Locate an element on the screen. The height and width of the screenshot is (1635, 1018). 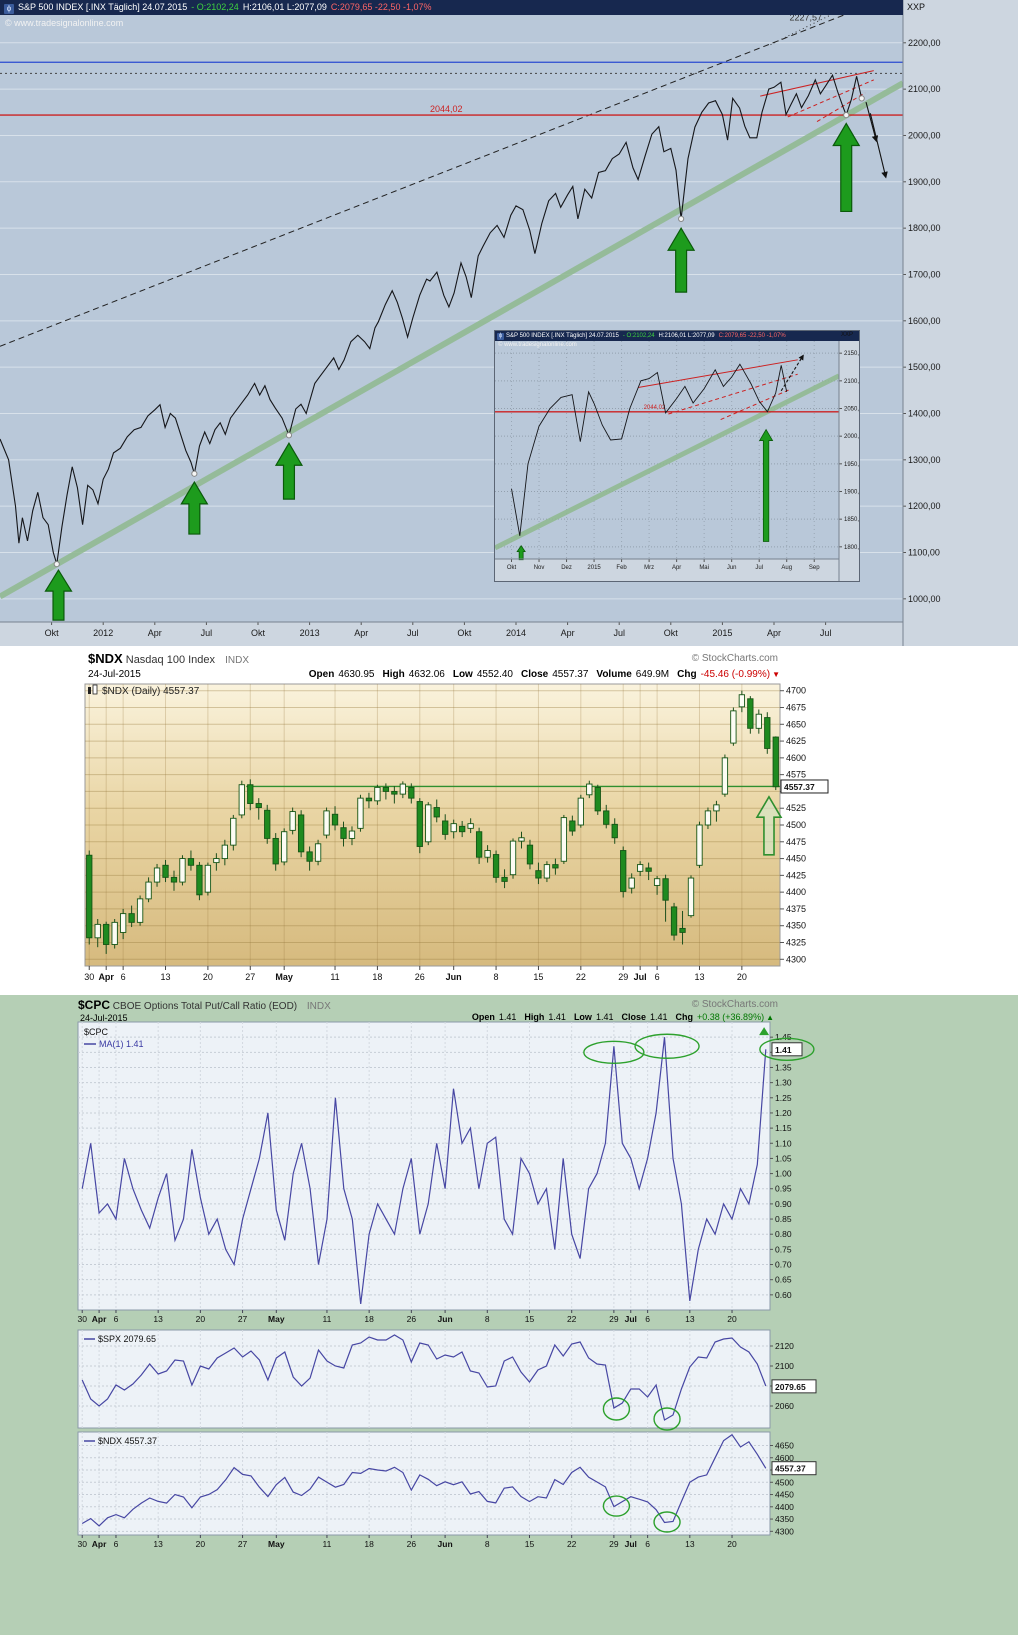
open-label: Open is located at coordinates (321, 674).